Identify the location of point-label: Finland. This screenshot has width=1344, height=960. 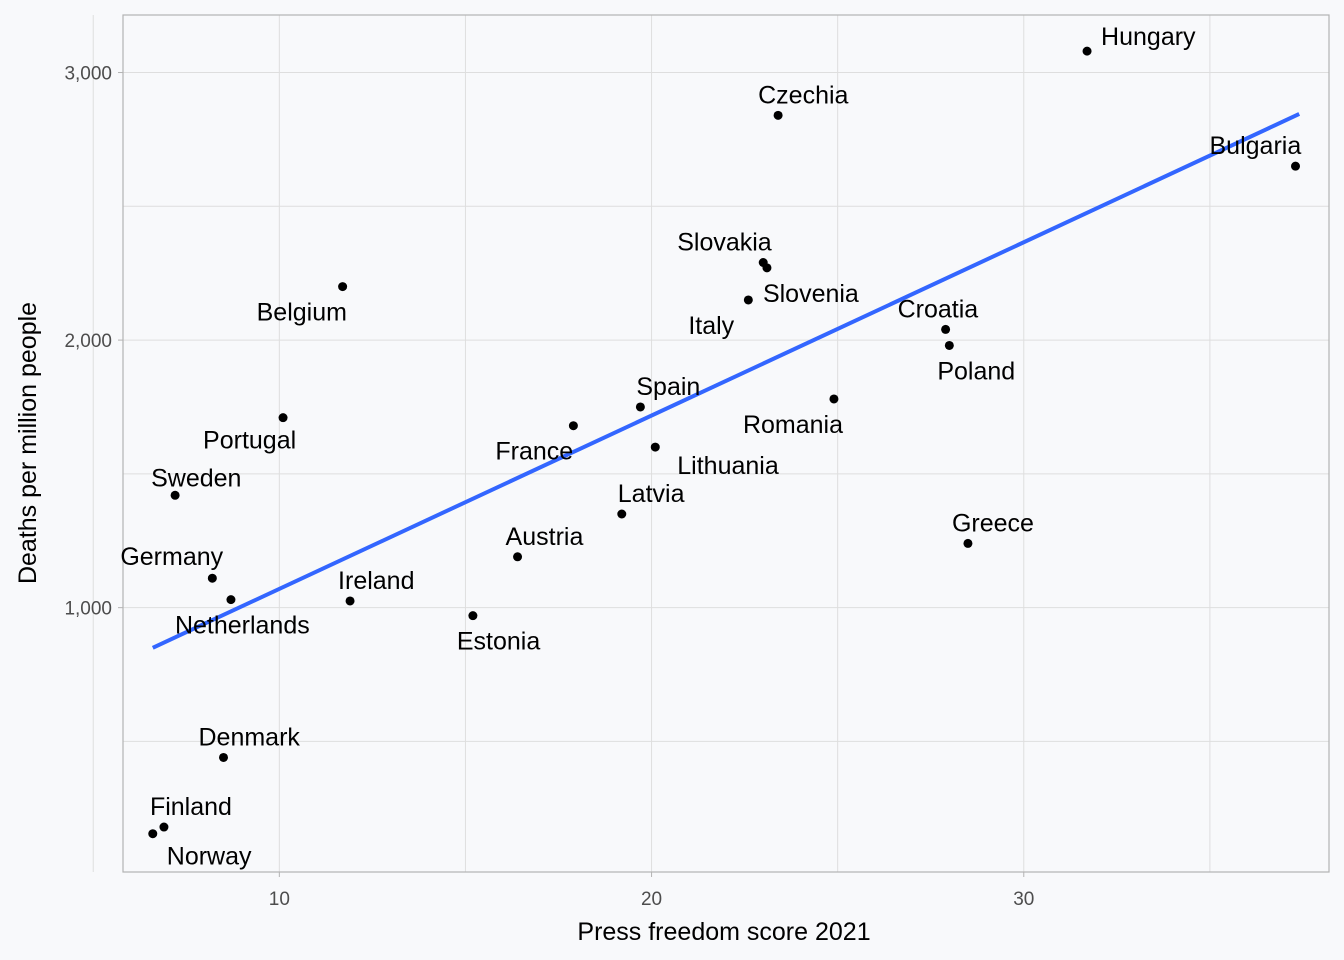
(191, 807).